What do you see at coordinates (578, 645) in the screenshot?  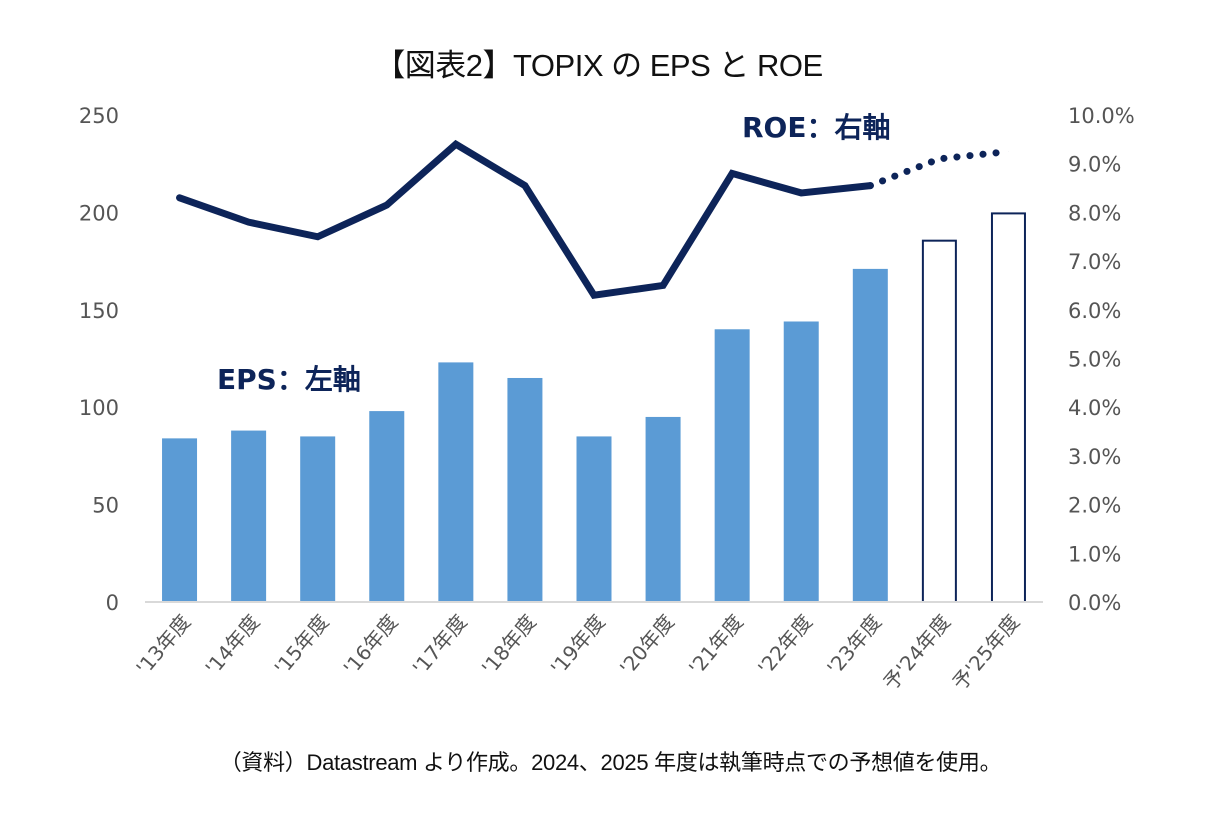 I see `x-tick-label: '19年度` at bounding box center [578, 645].